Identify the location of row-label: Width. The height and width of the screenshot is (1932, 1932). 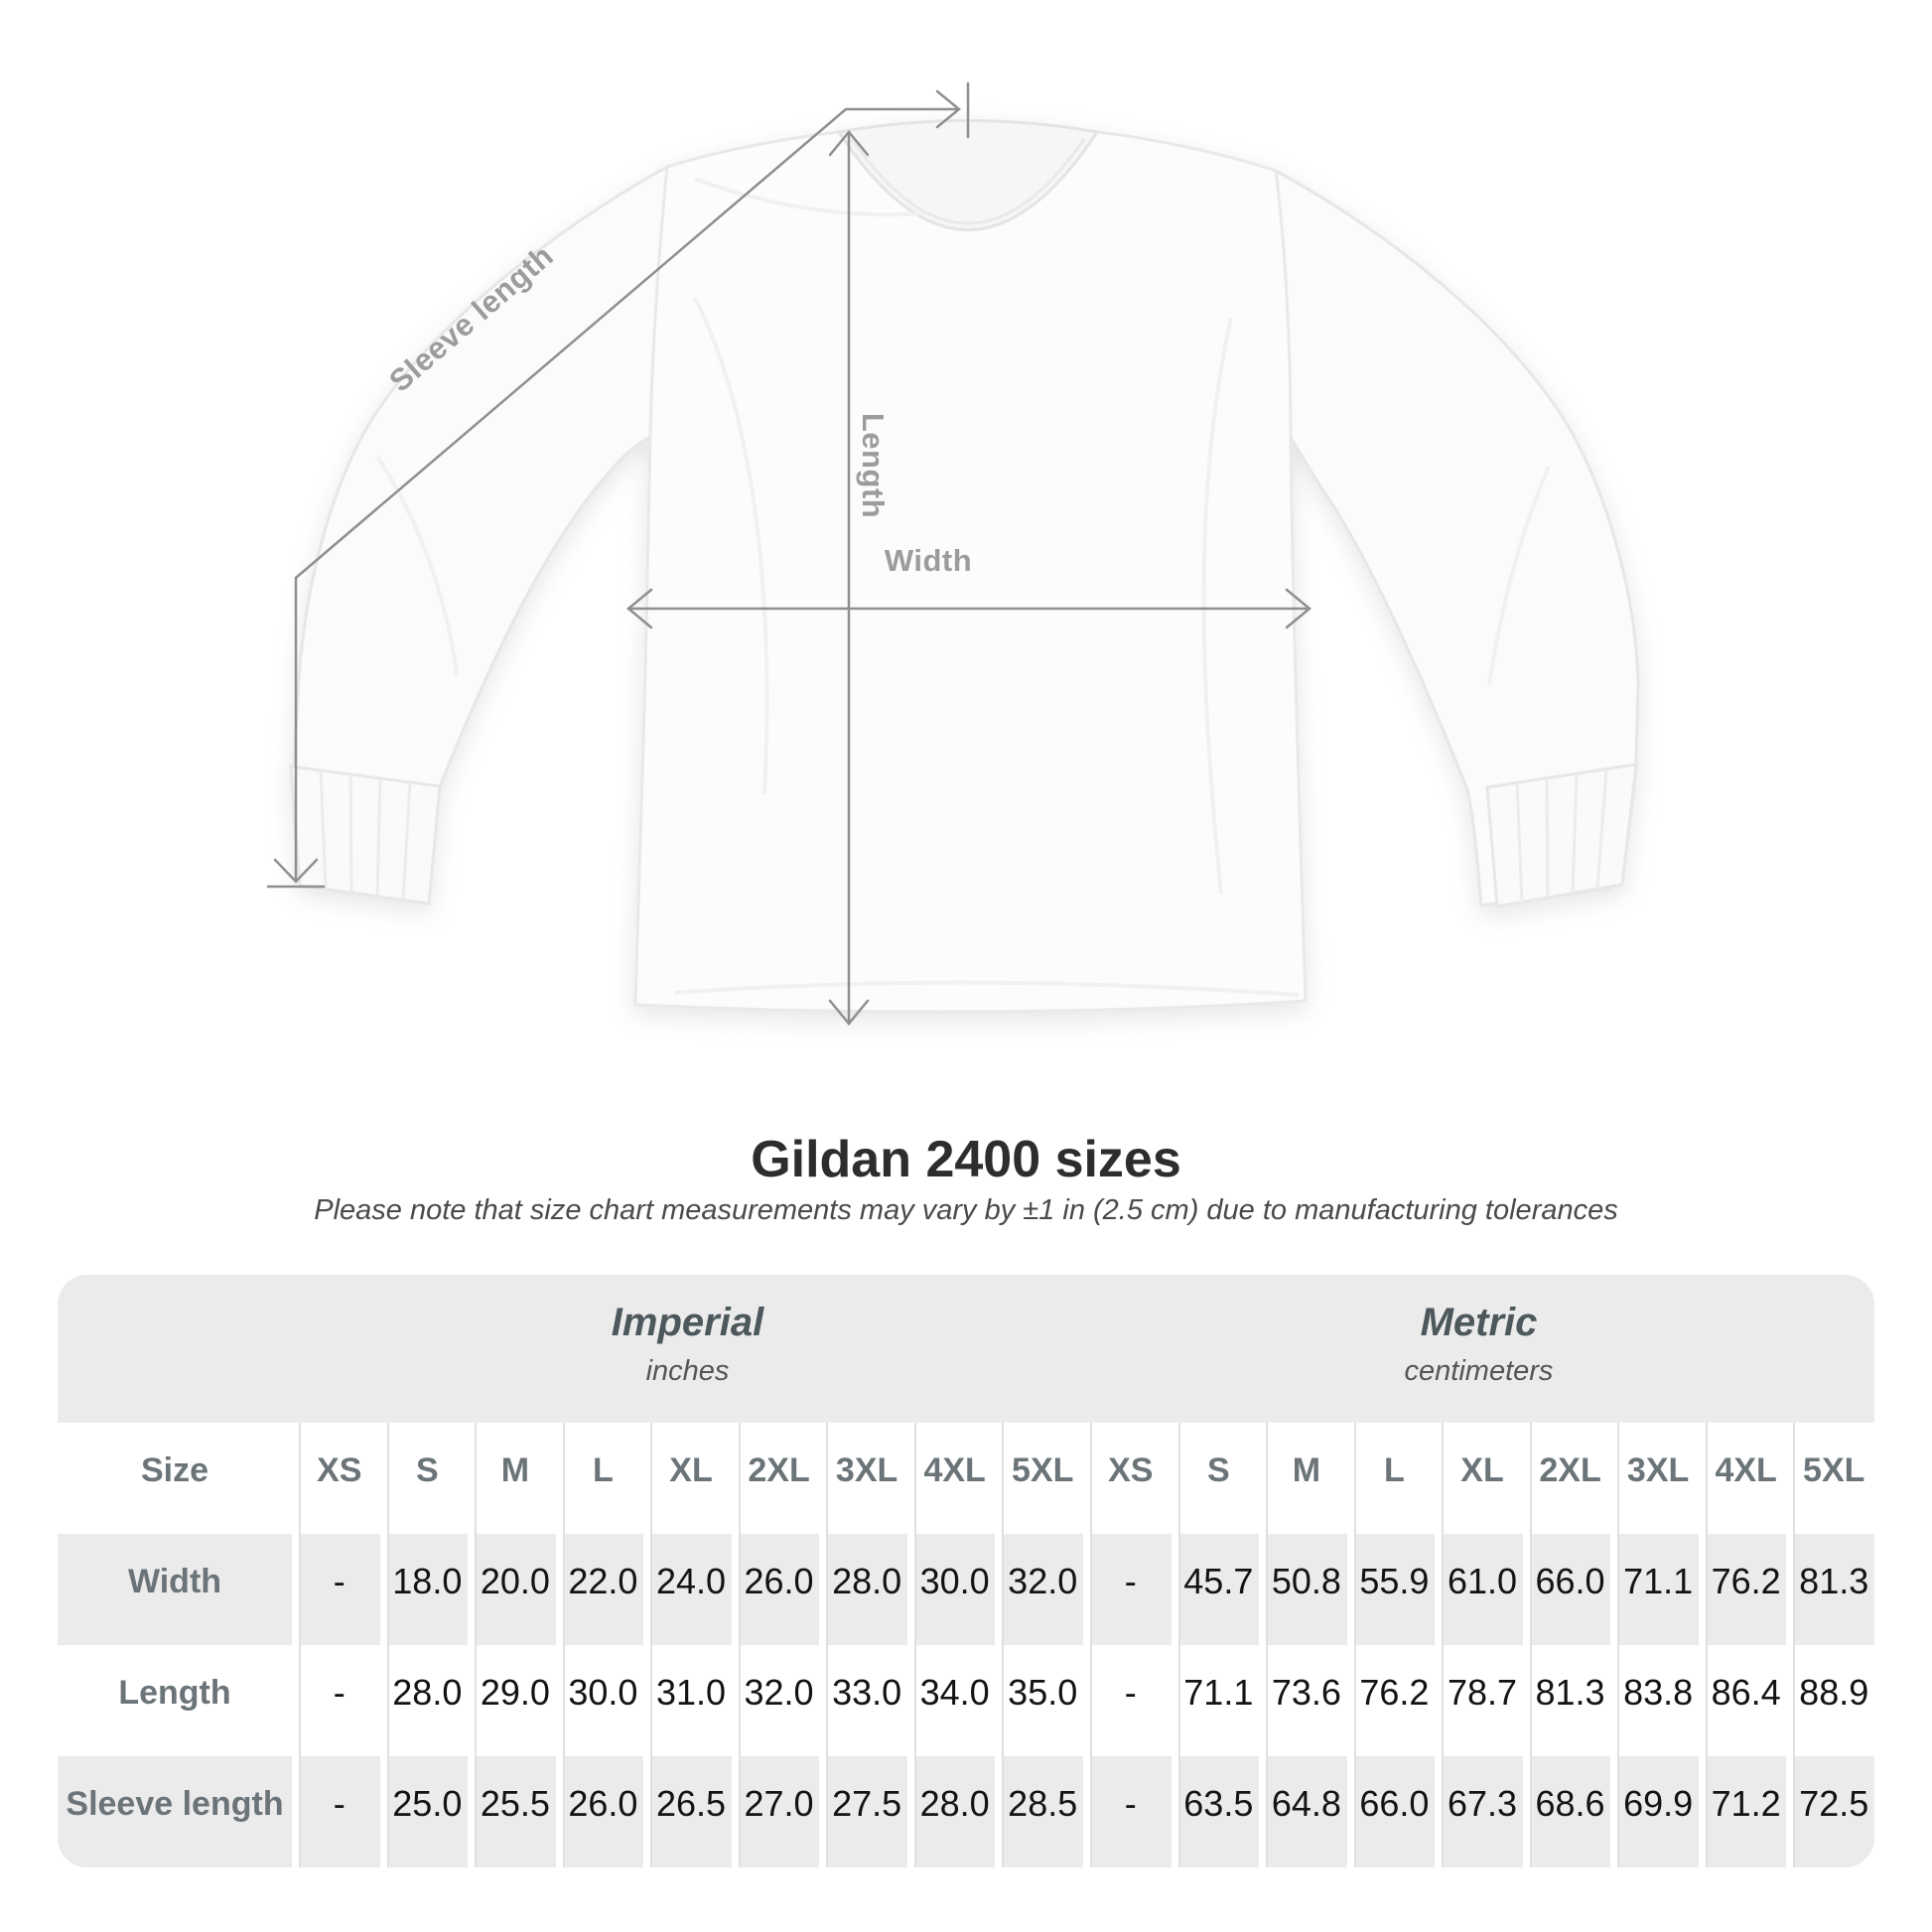
(175, 1589).